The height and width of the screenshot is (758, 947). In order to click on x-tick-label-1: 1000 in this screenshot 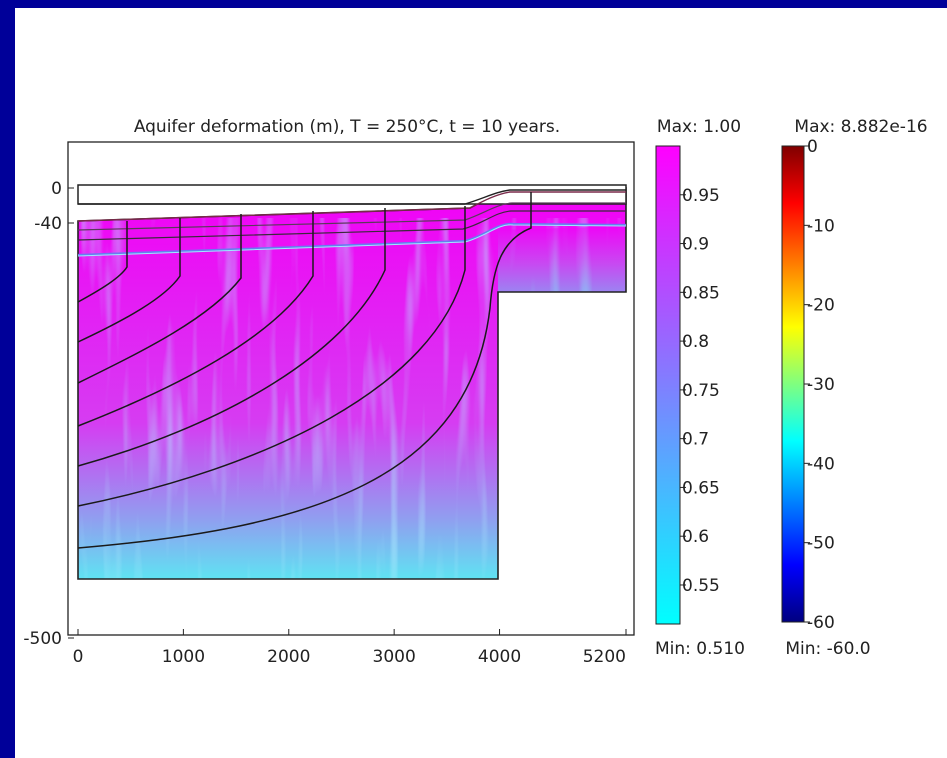, I will do `click(183, 657)`.